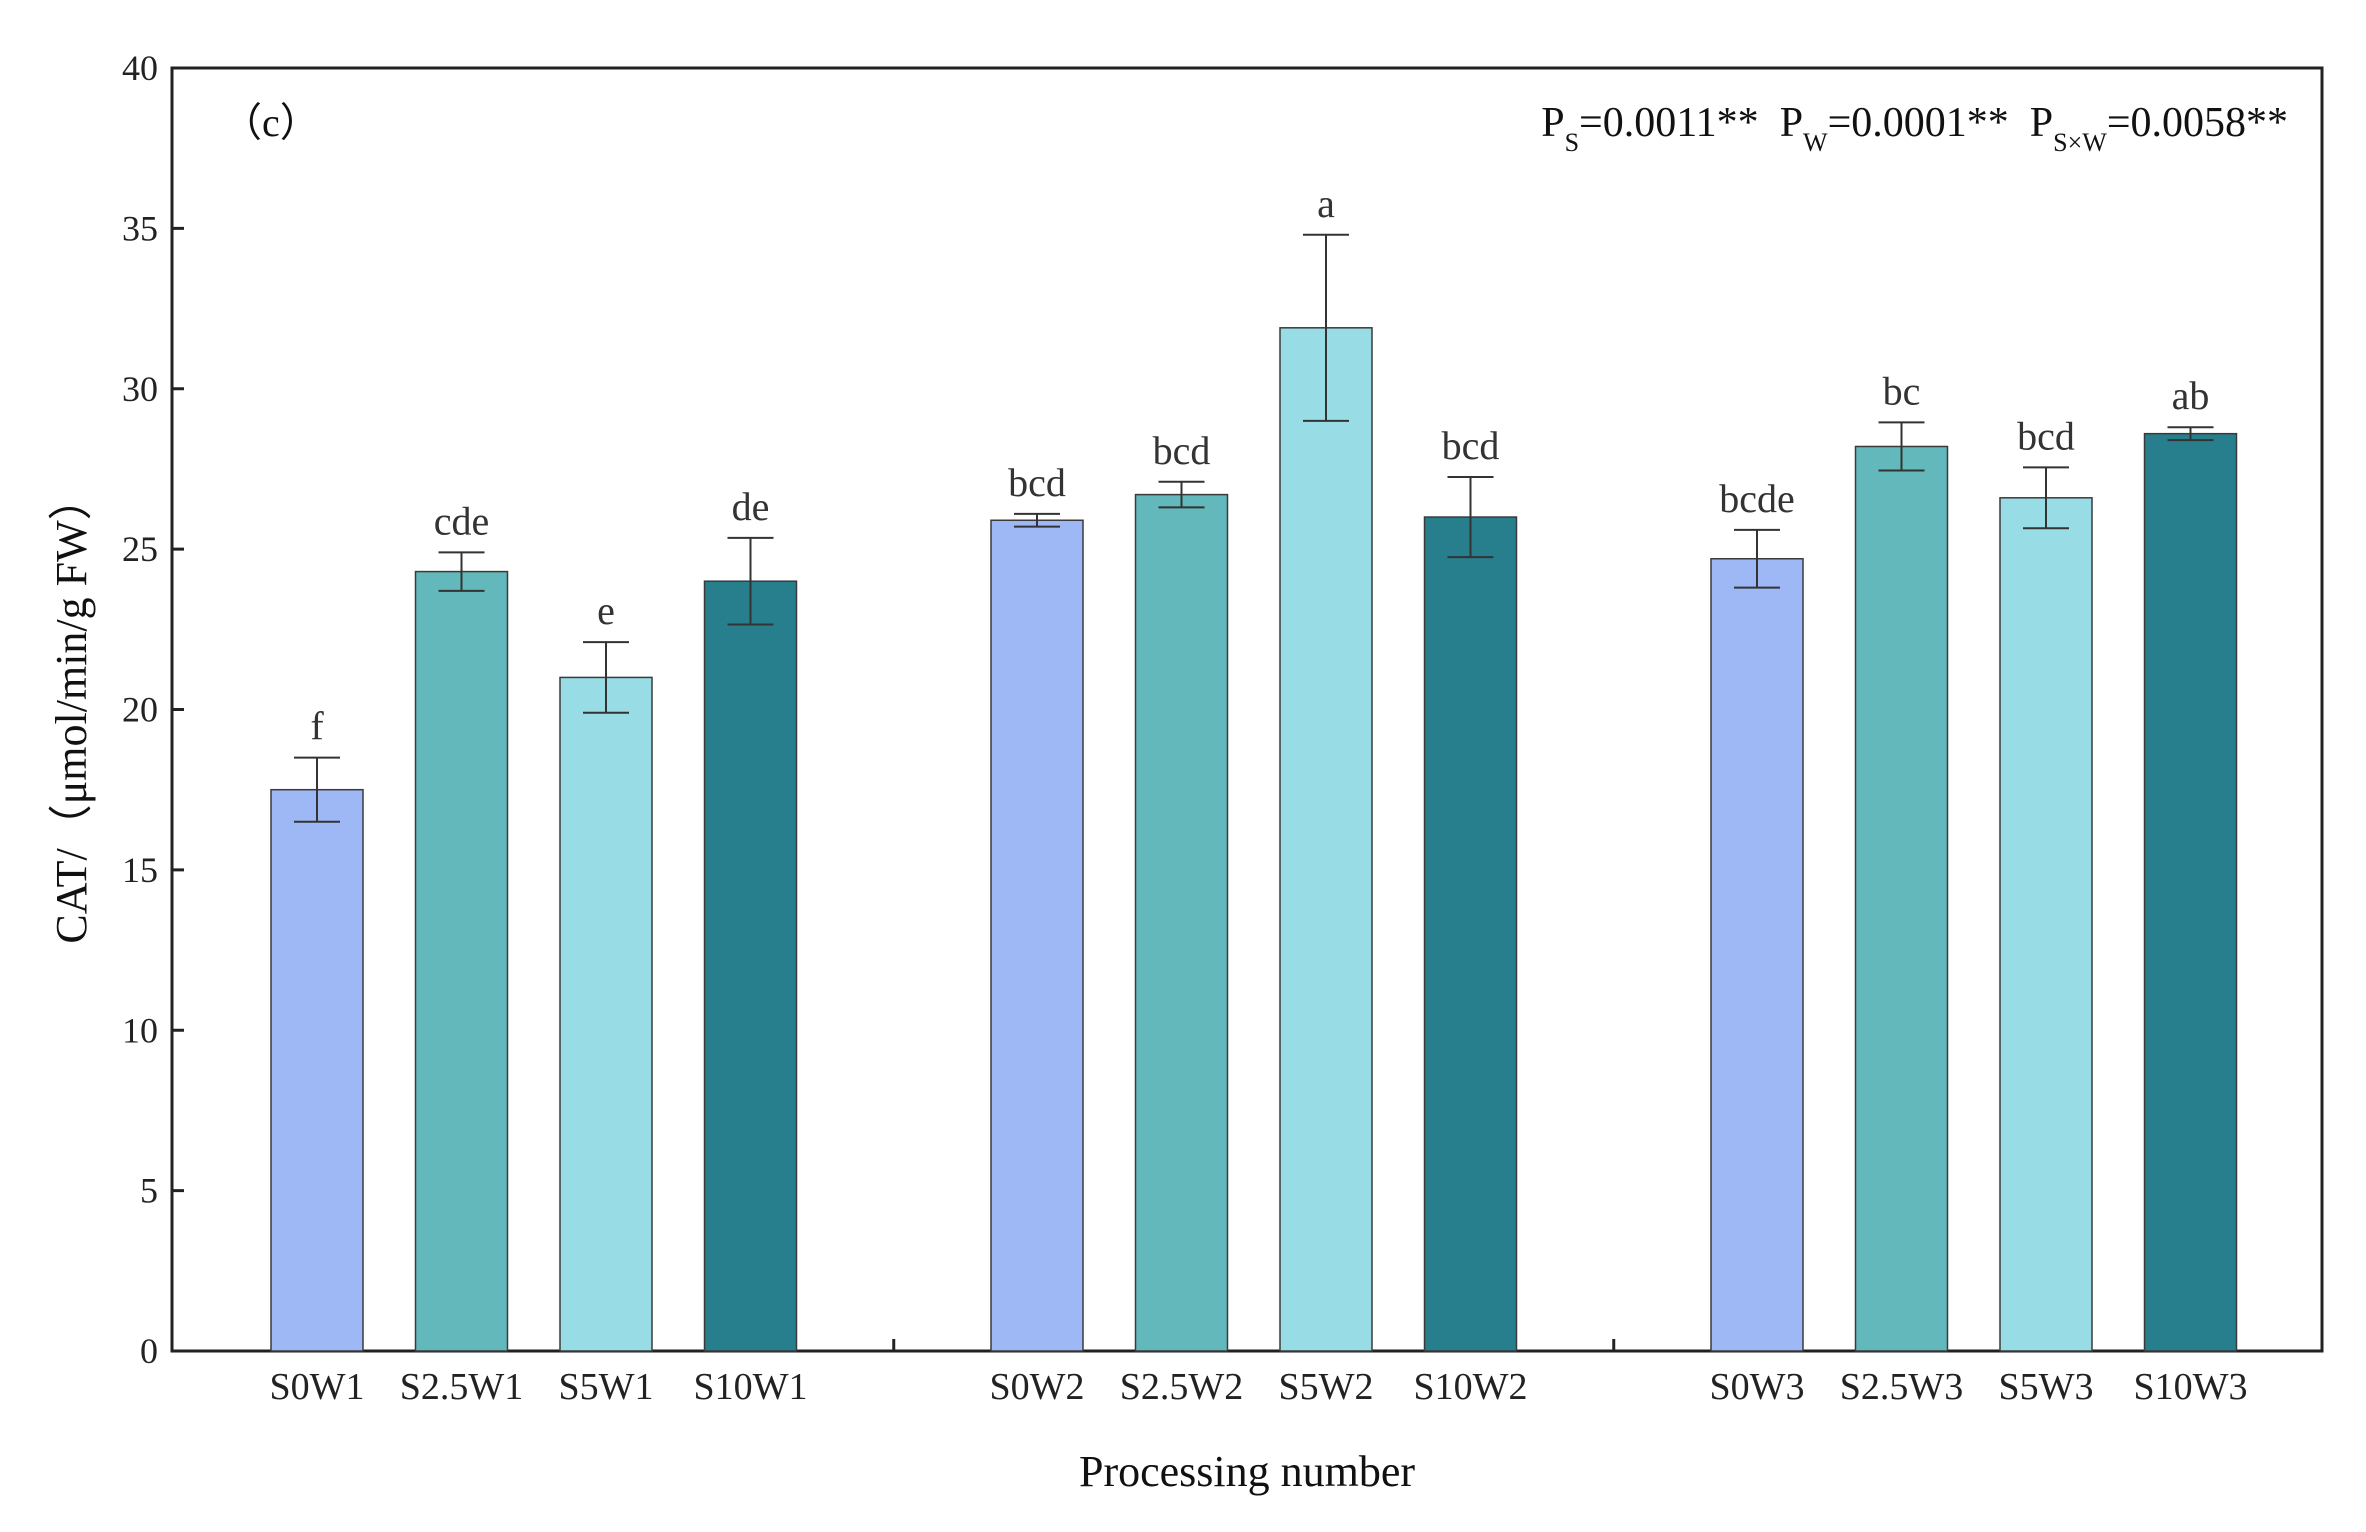  What do you see at coordinates (71, 709) in the screenshot?
I see `y-axis-title: CAT/（μmol/min/g FW）` at bounding box center [71, 709].